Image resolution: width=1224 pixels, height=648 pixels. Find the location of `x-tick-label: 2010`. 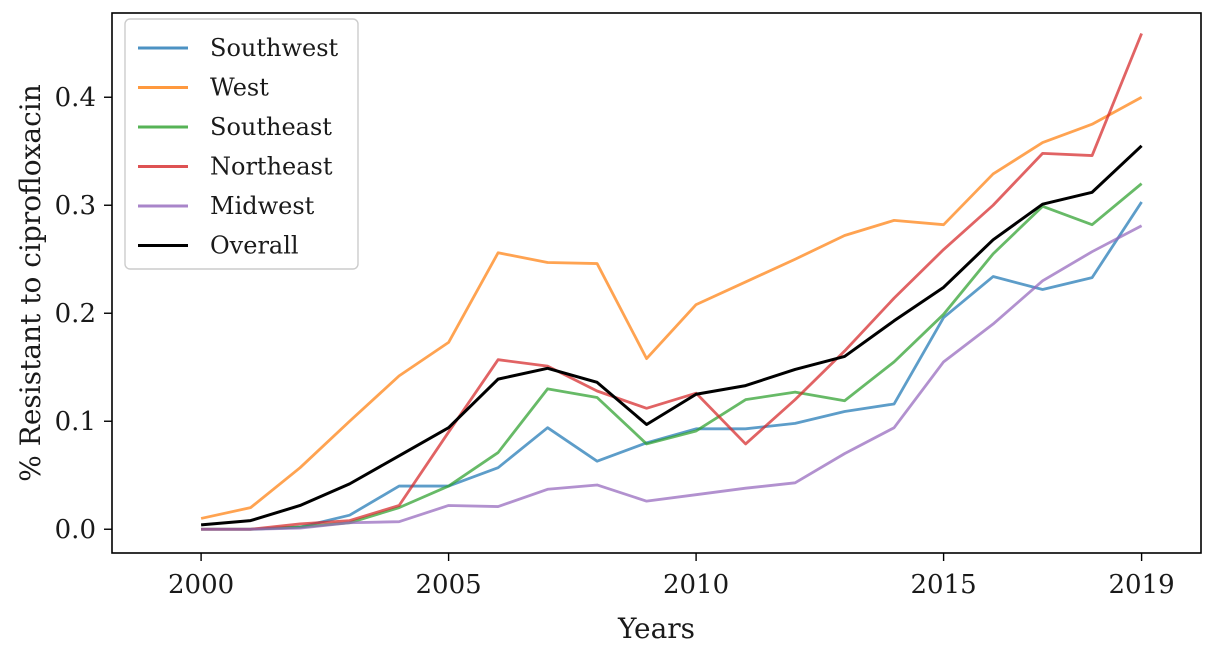

x-tick-label: 2010 is located at coordinates (696, 585).